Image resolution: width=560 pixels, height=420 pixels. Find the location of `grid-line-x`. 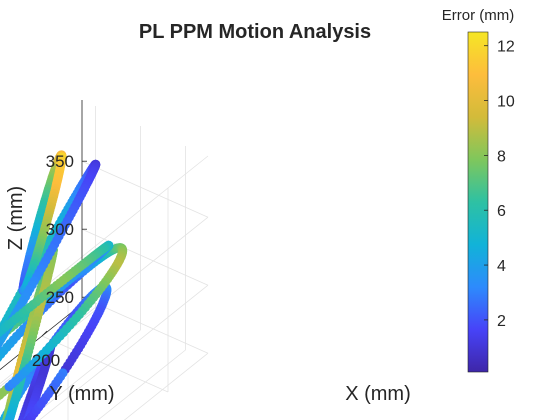

grid-line-x is located at coordinates (105, 364).